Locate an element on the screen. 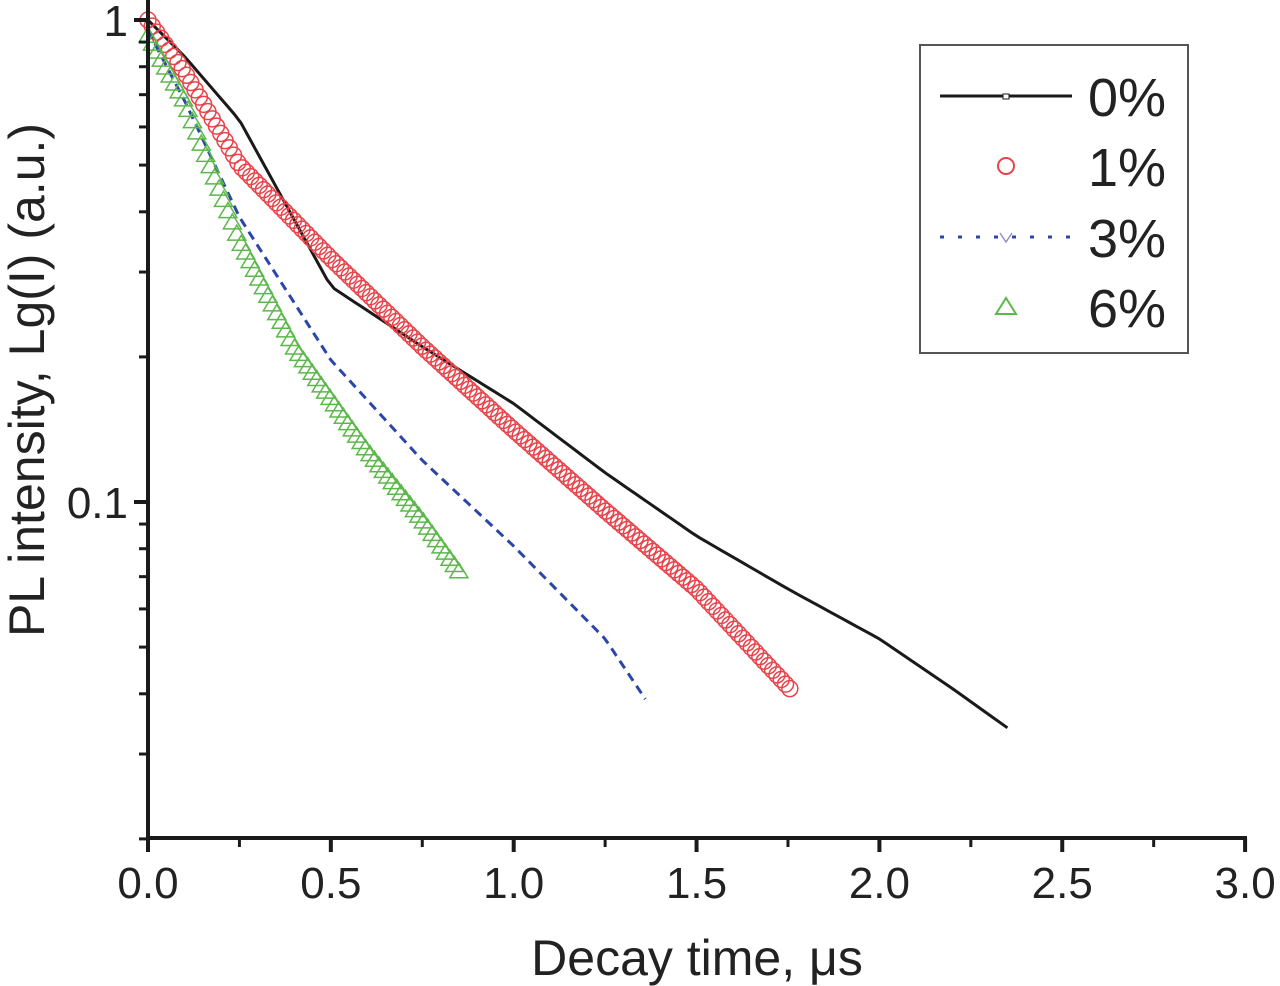  x-tick-label: 0.5 is located at coordinates (330, 883).